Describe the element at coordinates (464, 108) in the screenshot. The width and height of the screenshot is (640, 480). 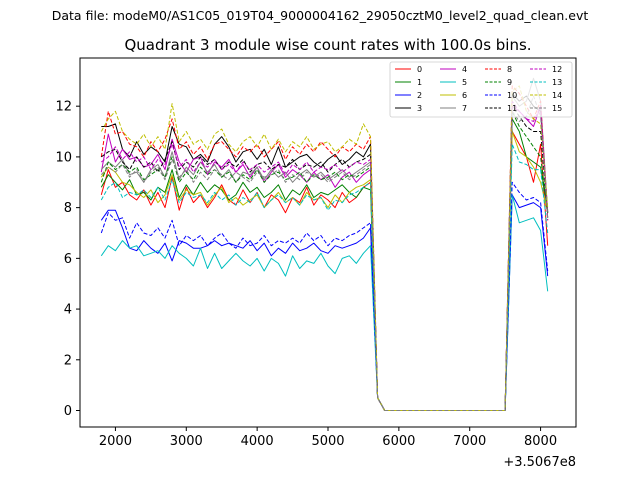
I see `legend-label-7: 7` at that location.